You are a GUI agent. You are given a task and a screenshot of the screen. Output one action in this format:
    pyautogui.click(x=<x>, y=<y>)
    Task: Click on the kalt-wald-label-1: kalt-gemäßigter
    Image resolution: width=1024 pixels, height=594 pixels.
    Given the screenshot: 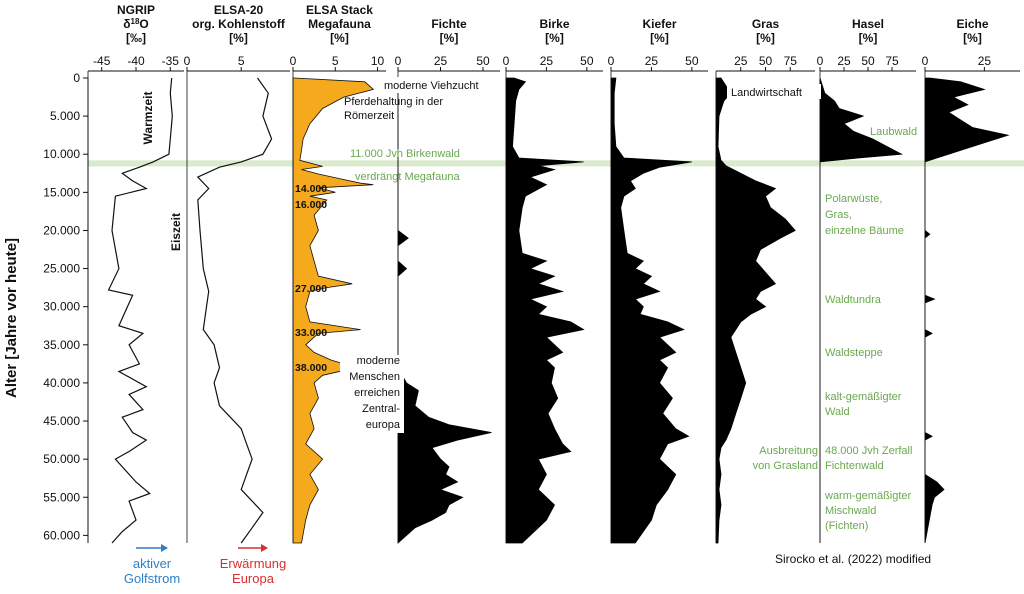 What is the action you would take?
    pyautogui.click(x=863, y=397)
    